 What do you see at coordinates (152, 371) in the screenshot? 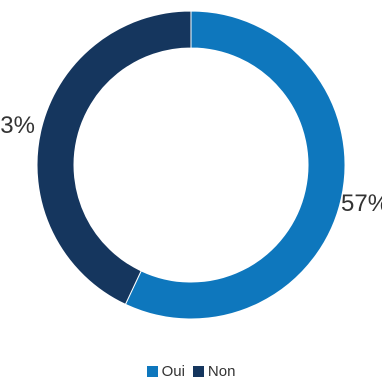
I see `legend-swatch-oui` at bounding box center [152, 371].